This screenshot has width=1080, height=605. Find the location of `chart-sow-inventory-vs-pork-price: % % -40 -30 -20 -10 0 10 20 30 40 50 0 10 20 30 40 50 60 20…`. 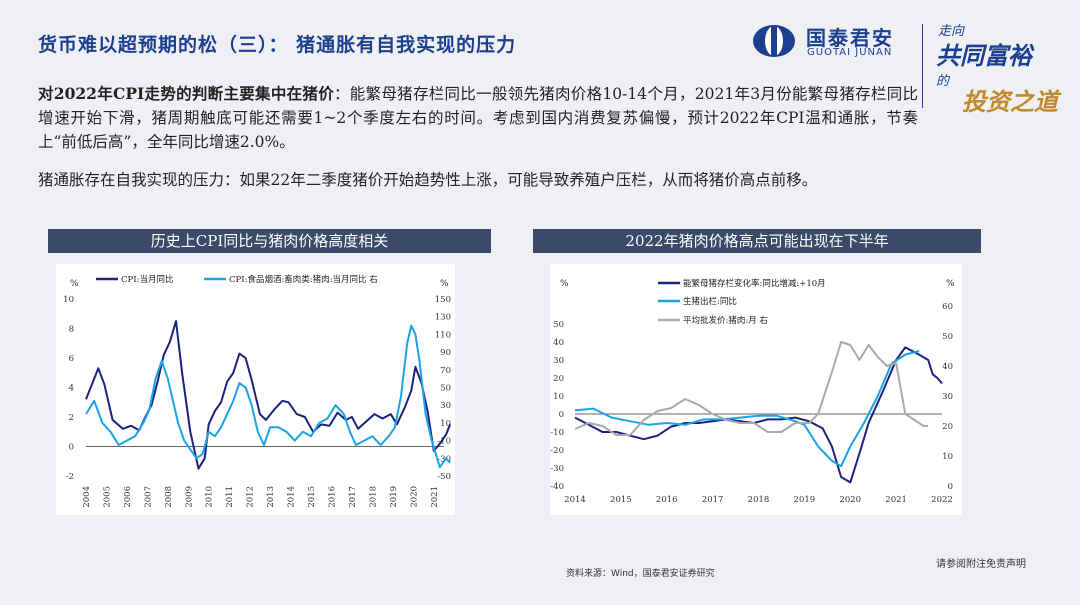

chart-sow-inventory-vs-pork-price: % % -40 -30 -20 -10 0 10 20 30 40 50 0 10 20 30 40 50 60 20… is located at coordinates (752, 391).